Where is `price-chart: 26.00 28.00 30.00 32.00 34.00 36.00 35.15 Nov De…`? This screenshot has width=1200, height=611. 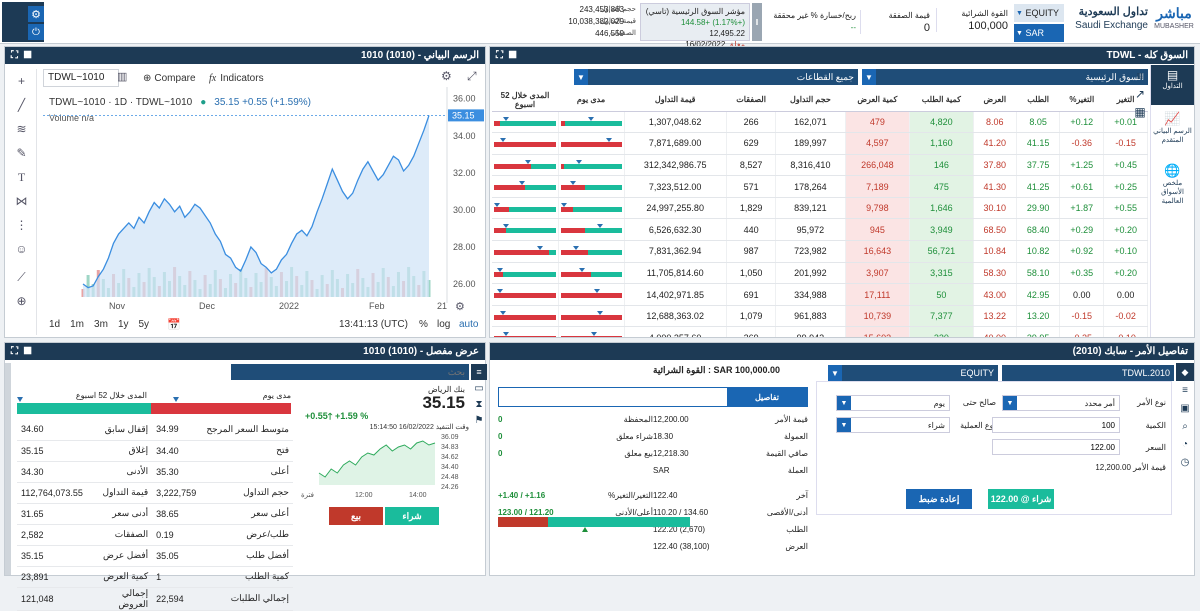 price-chart: 26.00 28.00 30.00 32.00 34.00 36.00 35.15 Nov De… is located at coordinates (262, 200).